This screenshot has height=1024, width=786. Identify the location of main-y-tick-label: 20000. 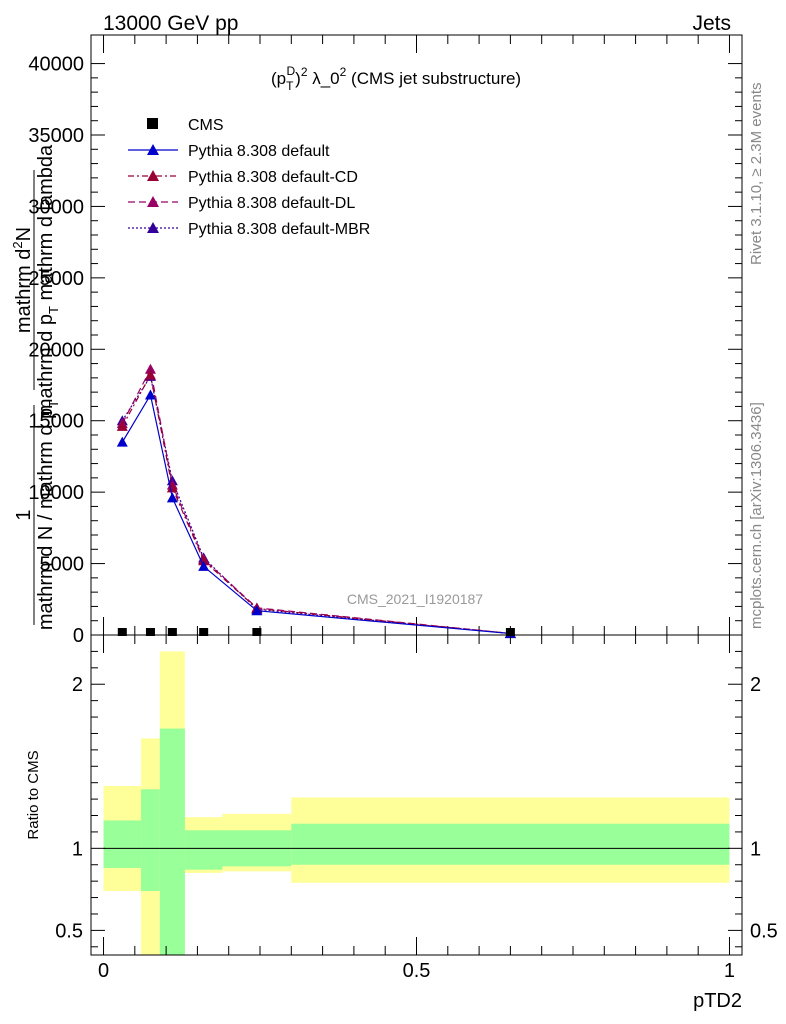
(56, 350).